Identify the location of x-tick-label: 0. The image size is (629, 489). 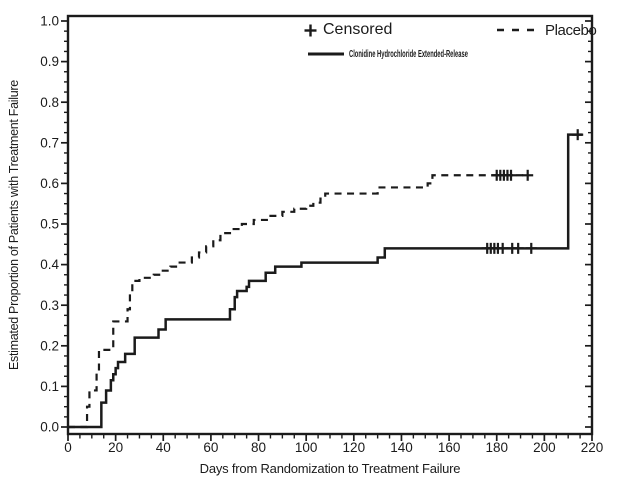
(68, 447).